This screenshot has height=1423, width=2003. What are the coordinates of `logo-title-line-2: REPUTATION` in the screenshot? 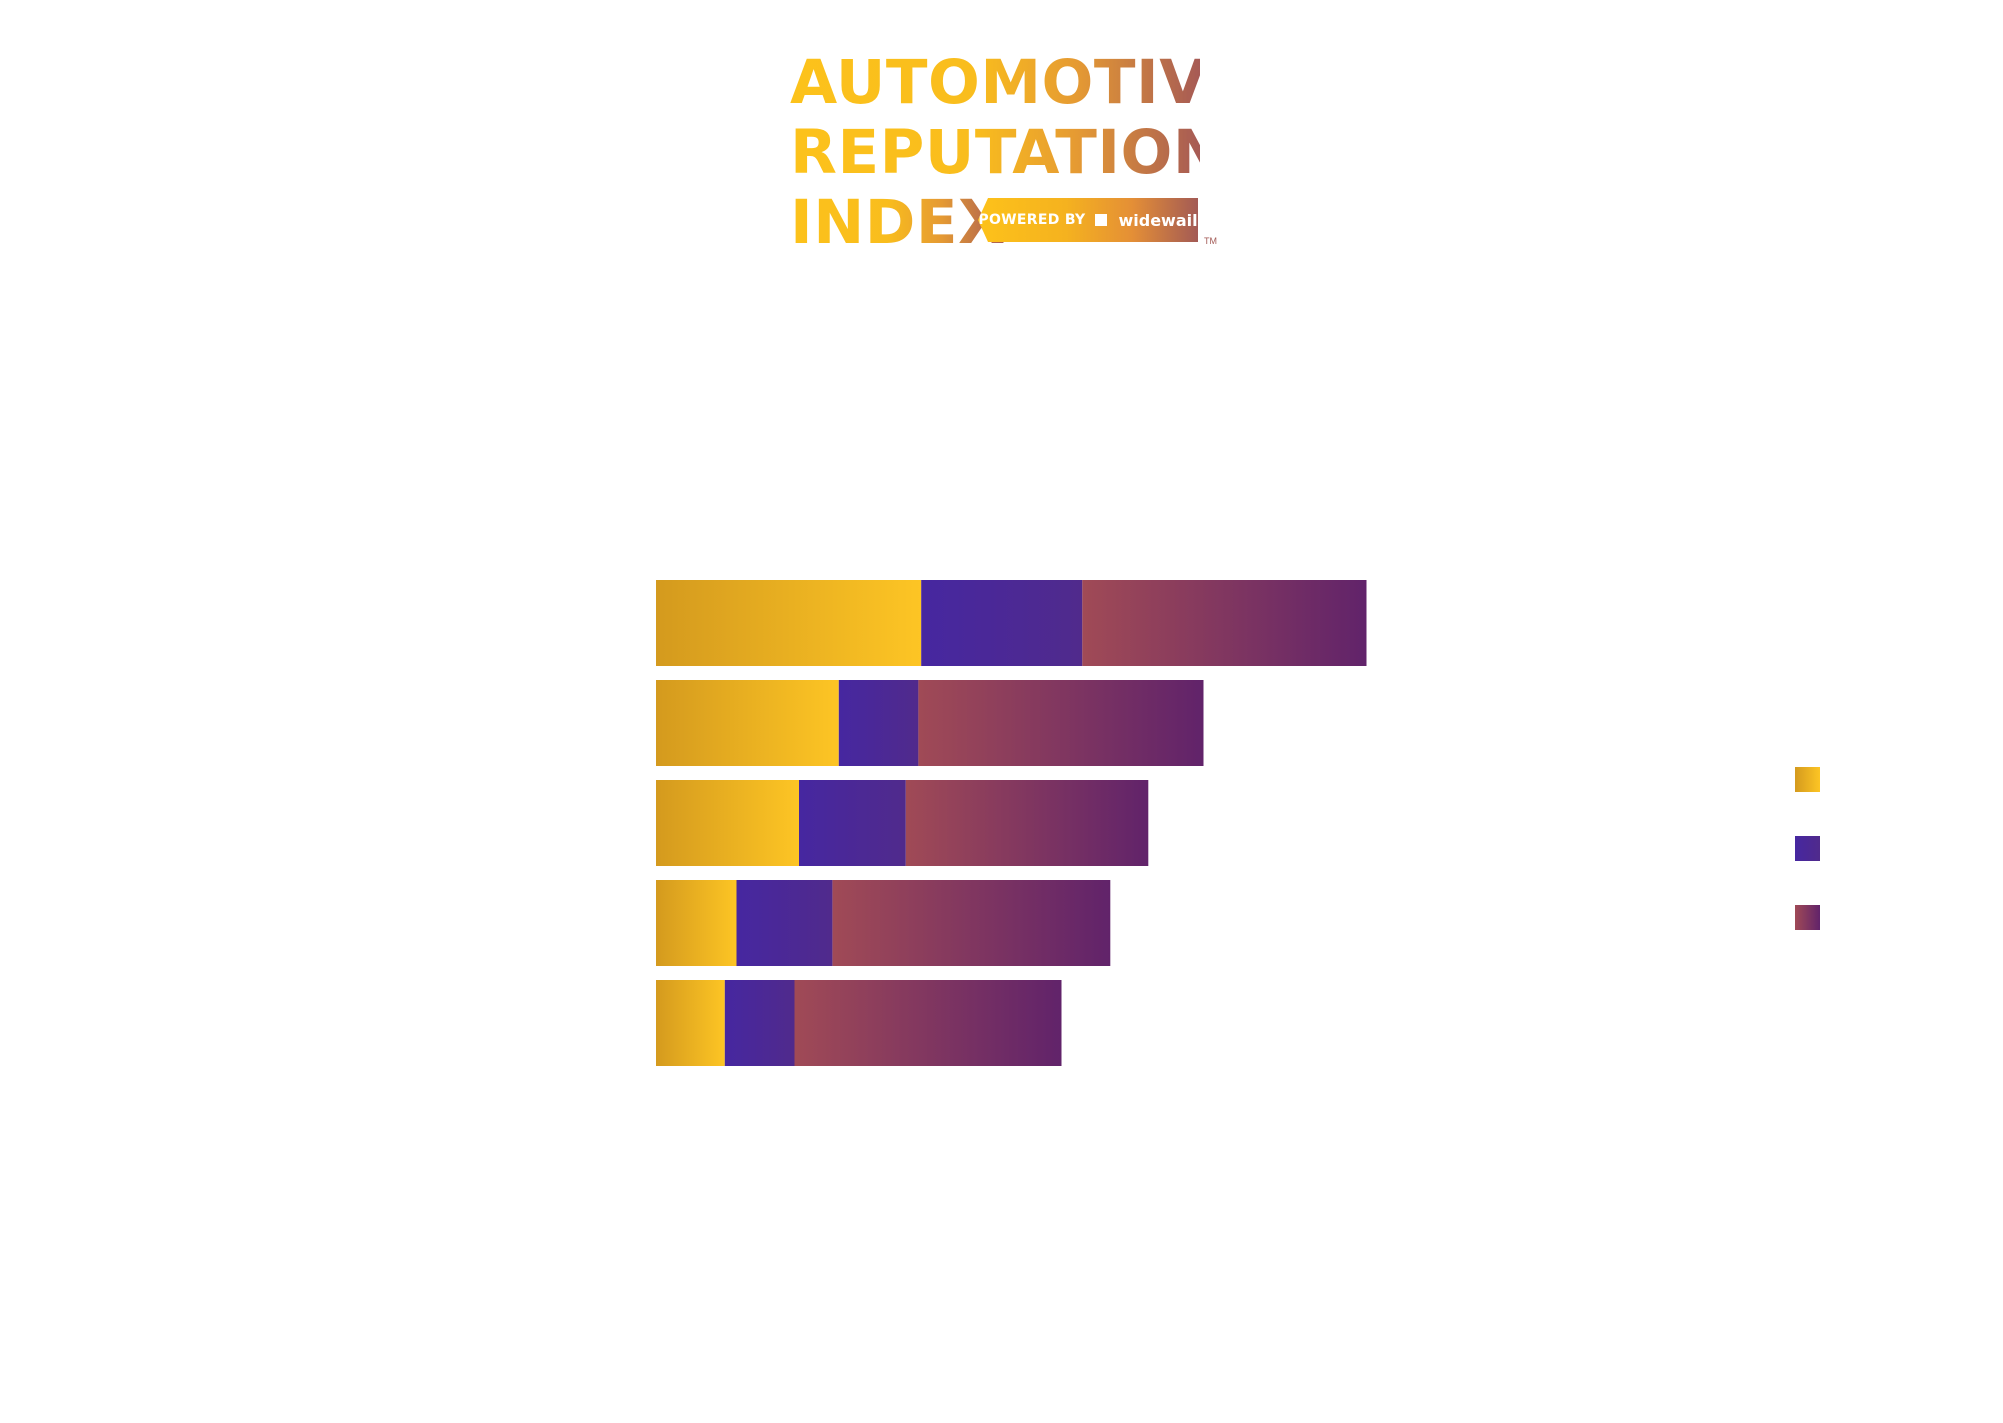 It's located at (1007, 152).